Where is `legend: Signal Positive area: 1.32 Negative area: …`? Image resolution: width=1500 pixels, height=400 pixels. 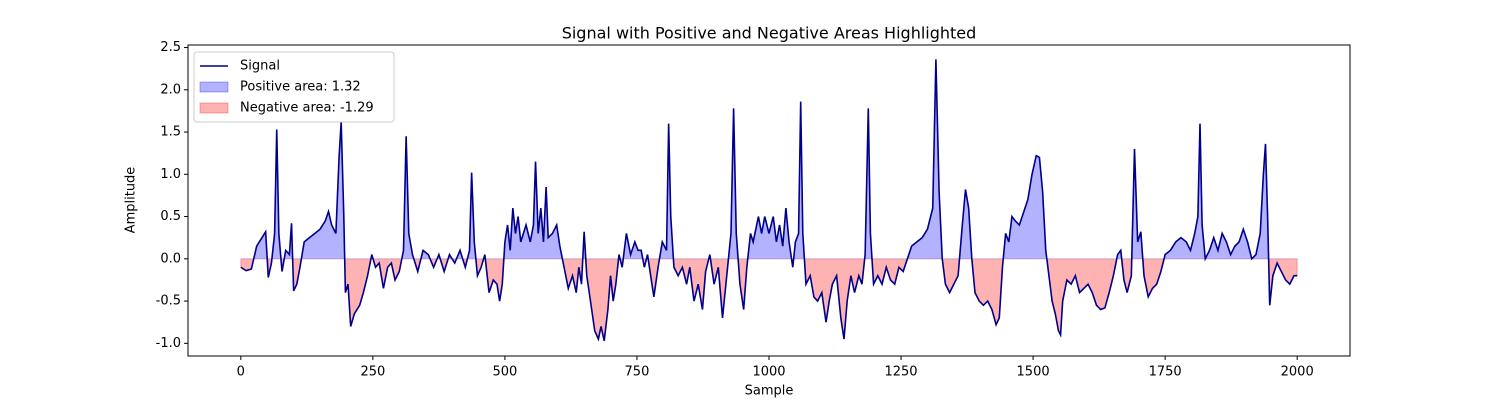
legend: Signal Positive area: 1.32 Negative area: … is located at coordinates (294, 87).